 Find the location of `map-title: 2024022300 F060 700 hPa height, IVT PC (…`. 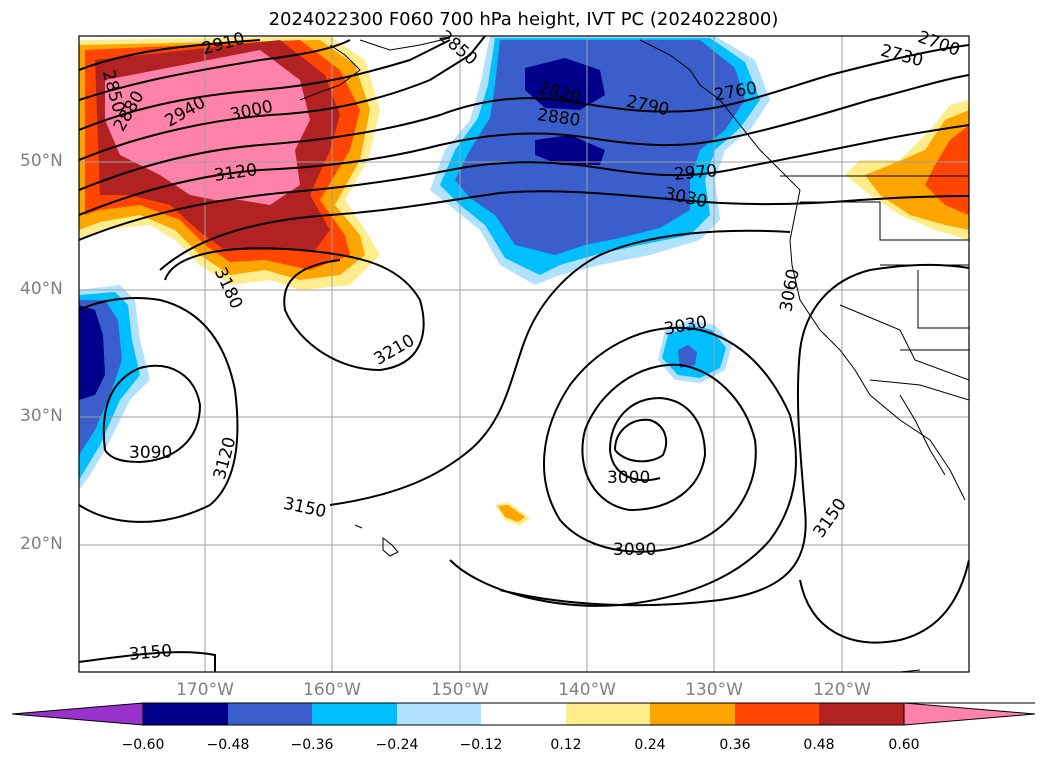

map-title: 2024022300 F060 700 hPa height, IVT PC (… is located at coordinates (523, 19).